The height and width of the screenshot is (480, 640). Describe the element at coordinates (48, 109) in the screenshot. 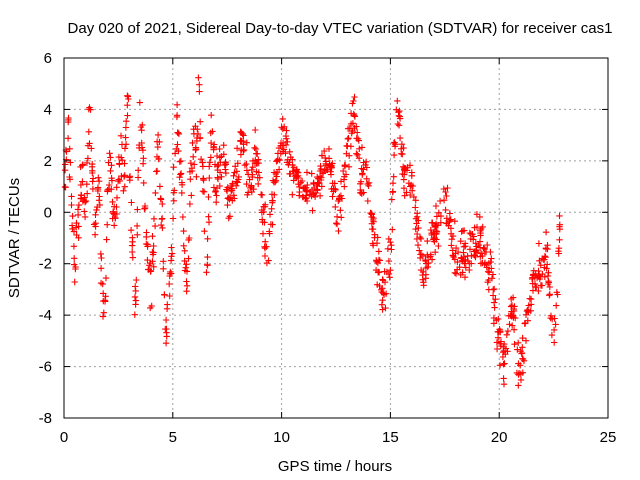

I see `y-tick-label: 4` at that location.